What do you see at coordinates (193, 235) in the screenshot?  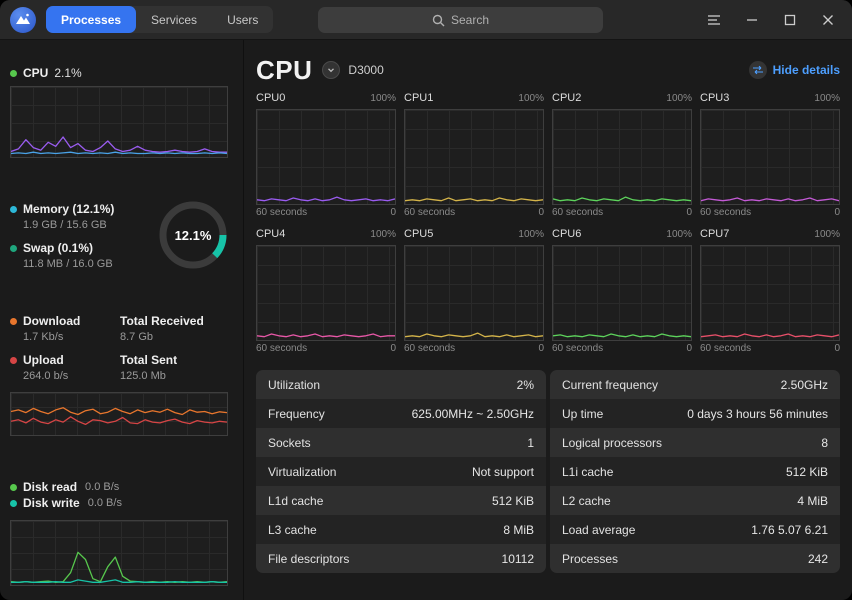 I see `memory-donut-arc` at bounding box center [193, 235].